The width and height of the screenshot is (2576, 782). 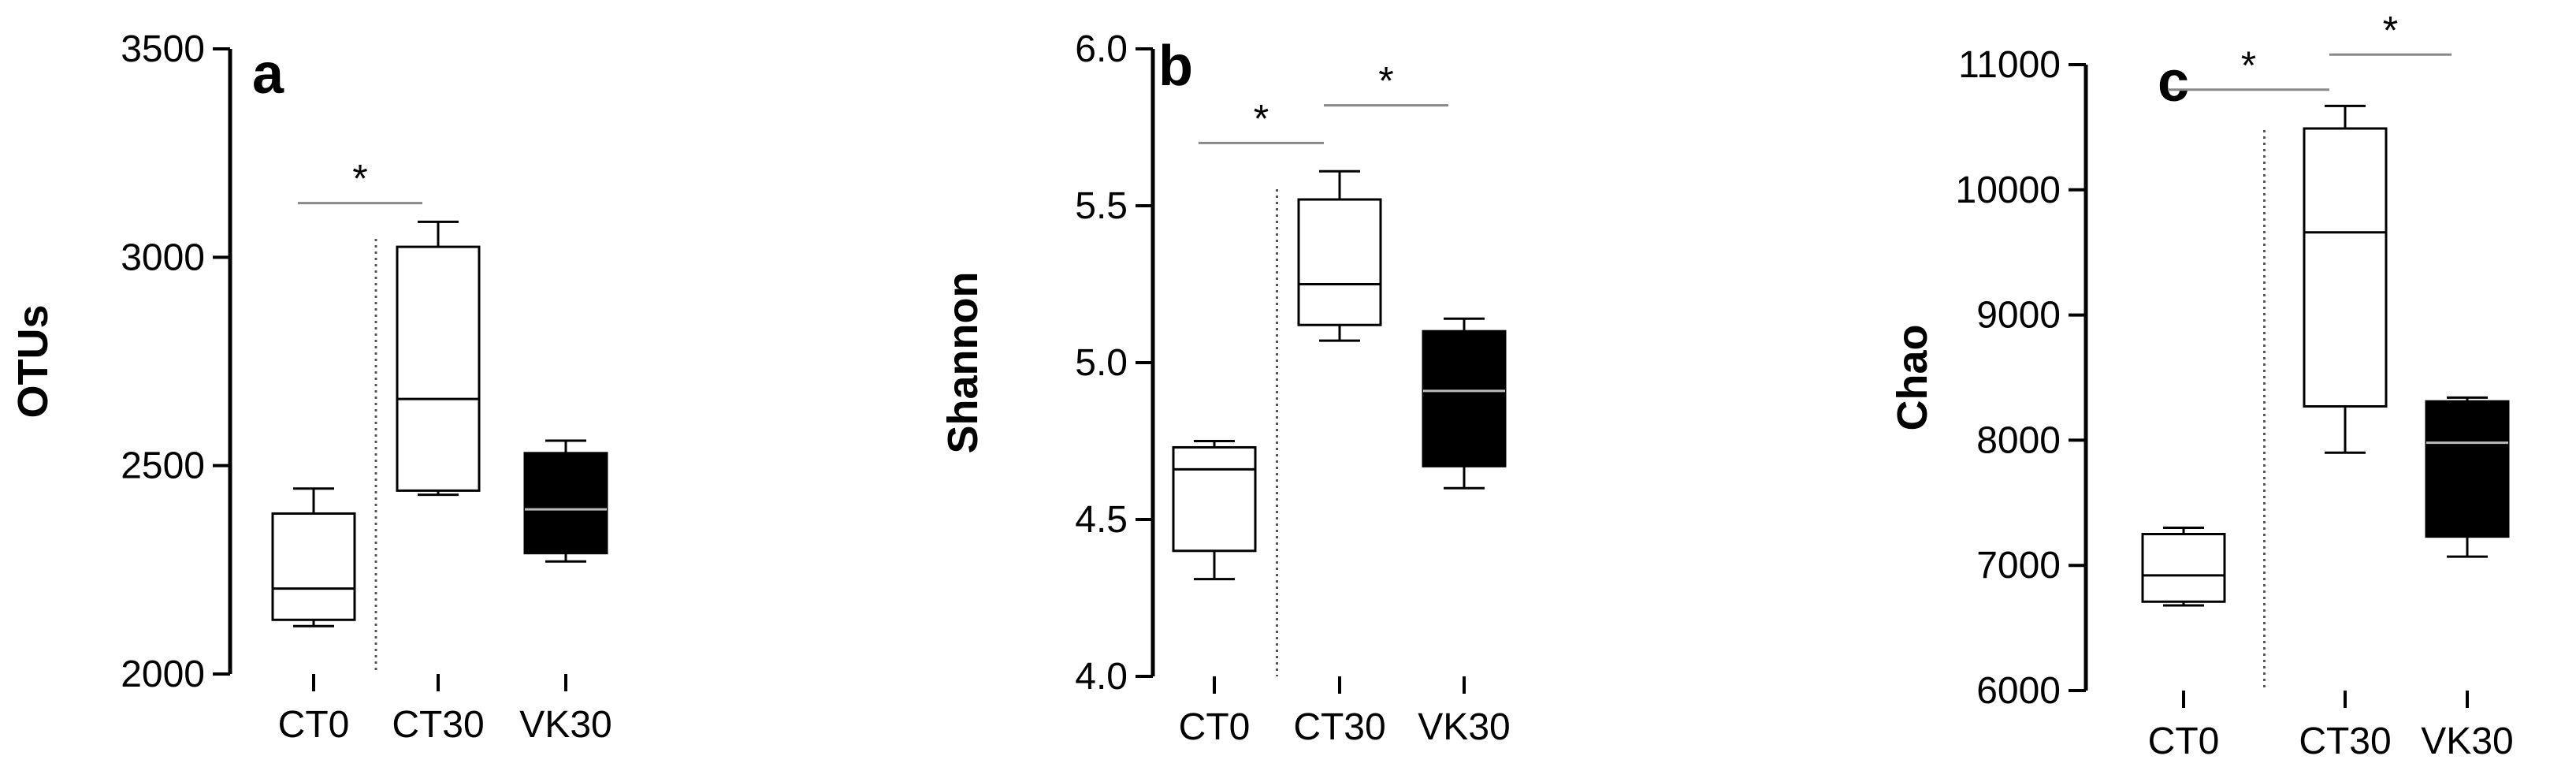 I want to click on y-tick-label: 9000, so click(x=2018, y=316).